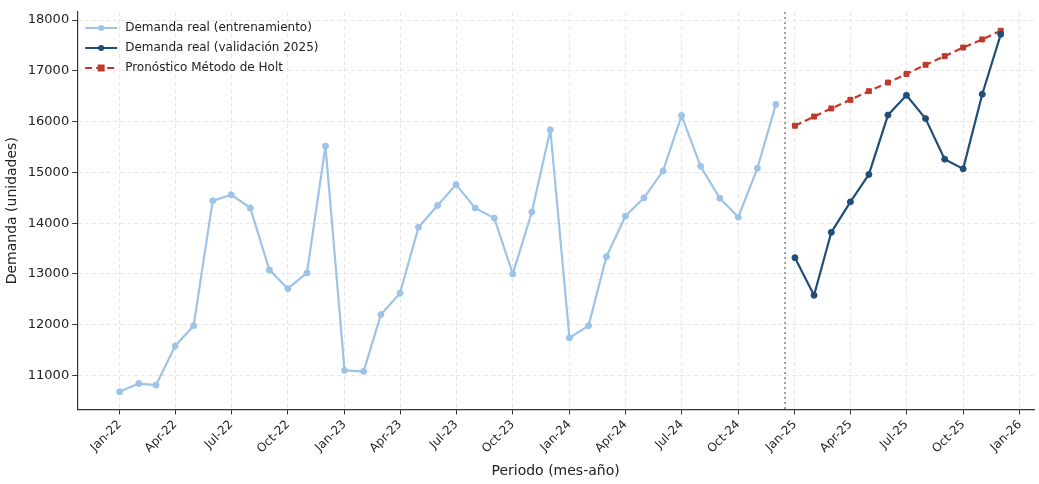 The height and width of the screenshot is (484, 1039). What do you see at coordinates (204, 67) in the screenshot?
I see `legend-label: Pronóstico Método de Holt` at bounding box center [204, 67].